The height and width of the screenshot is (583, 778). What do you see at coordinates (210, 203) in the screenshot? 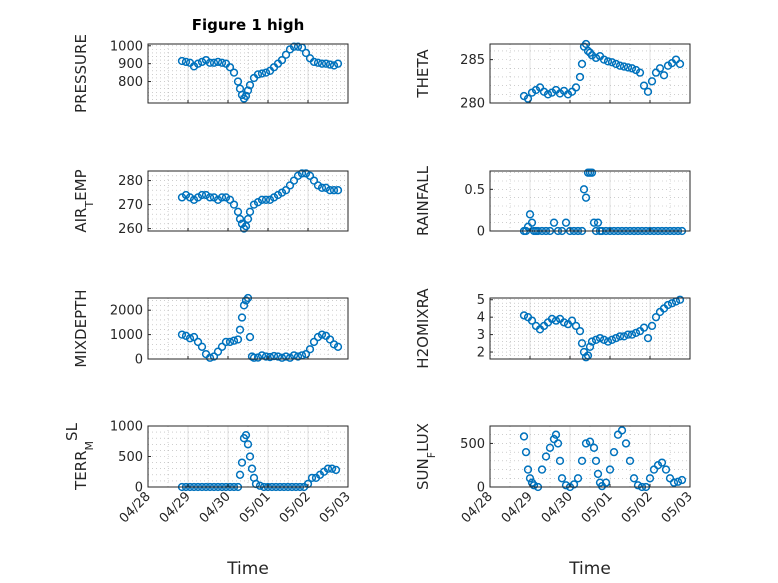
I see `subplot-air_temp: 260 270 280 AIRTEMP` at bounding box center [210, 203].